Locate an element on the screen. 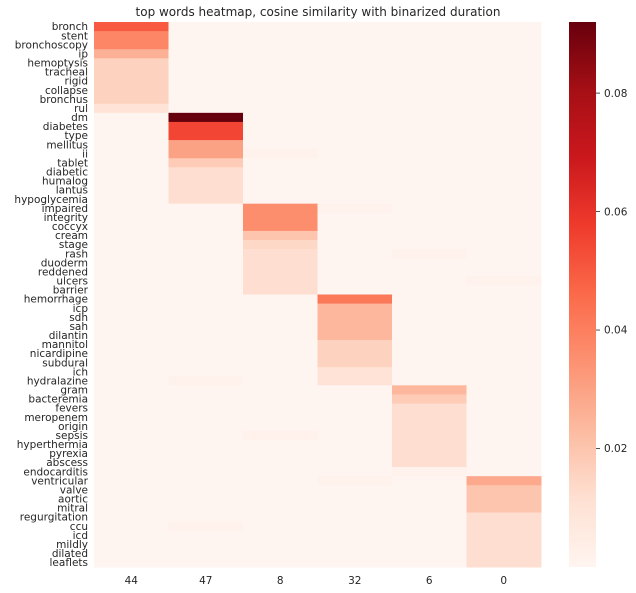  row-label: bronchus is located at coordinates (64, 100).